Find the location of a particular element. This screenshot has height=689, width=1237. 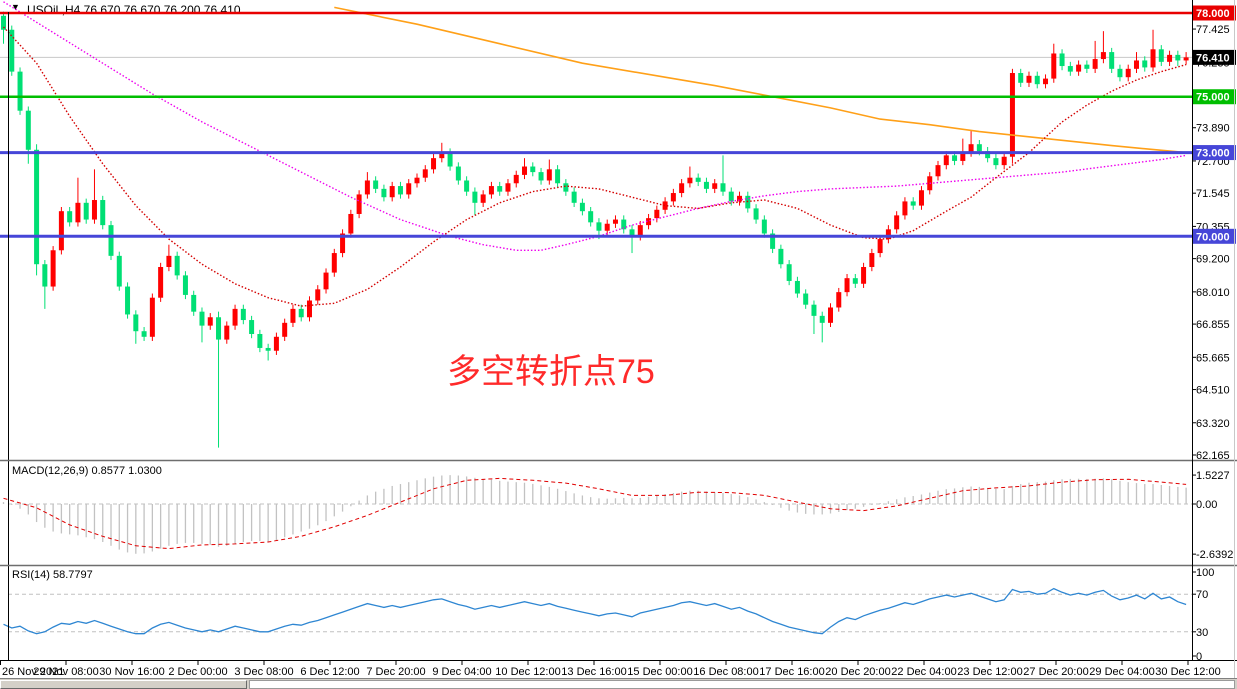

price-box-label: 70.000 is located at coordinates (1213, 237).